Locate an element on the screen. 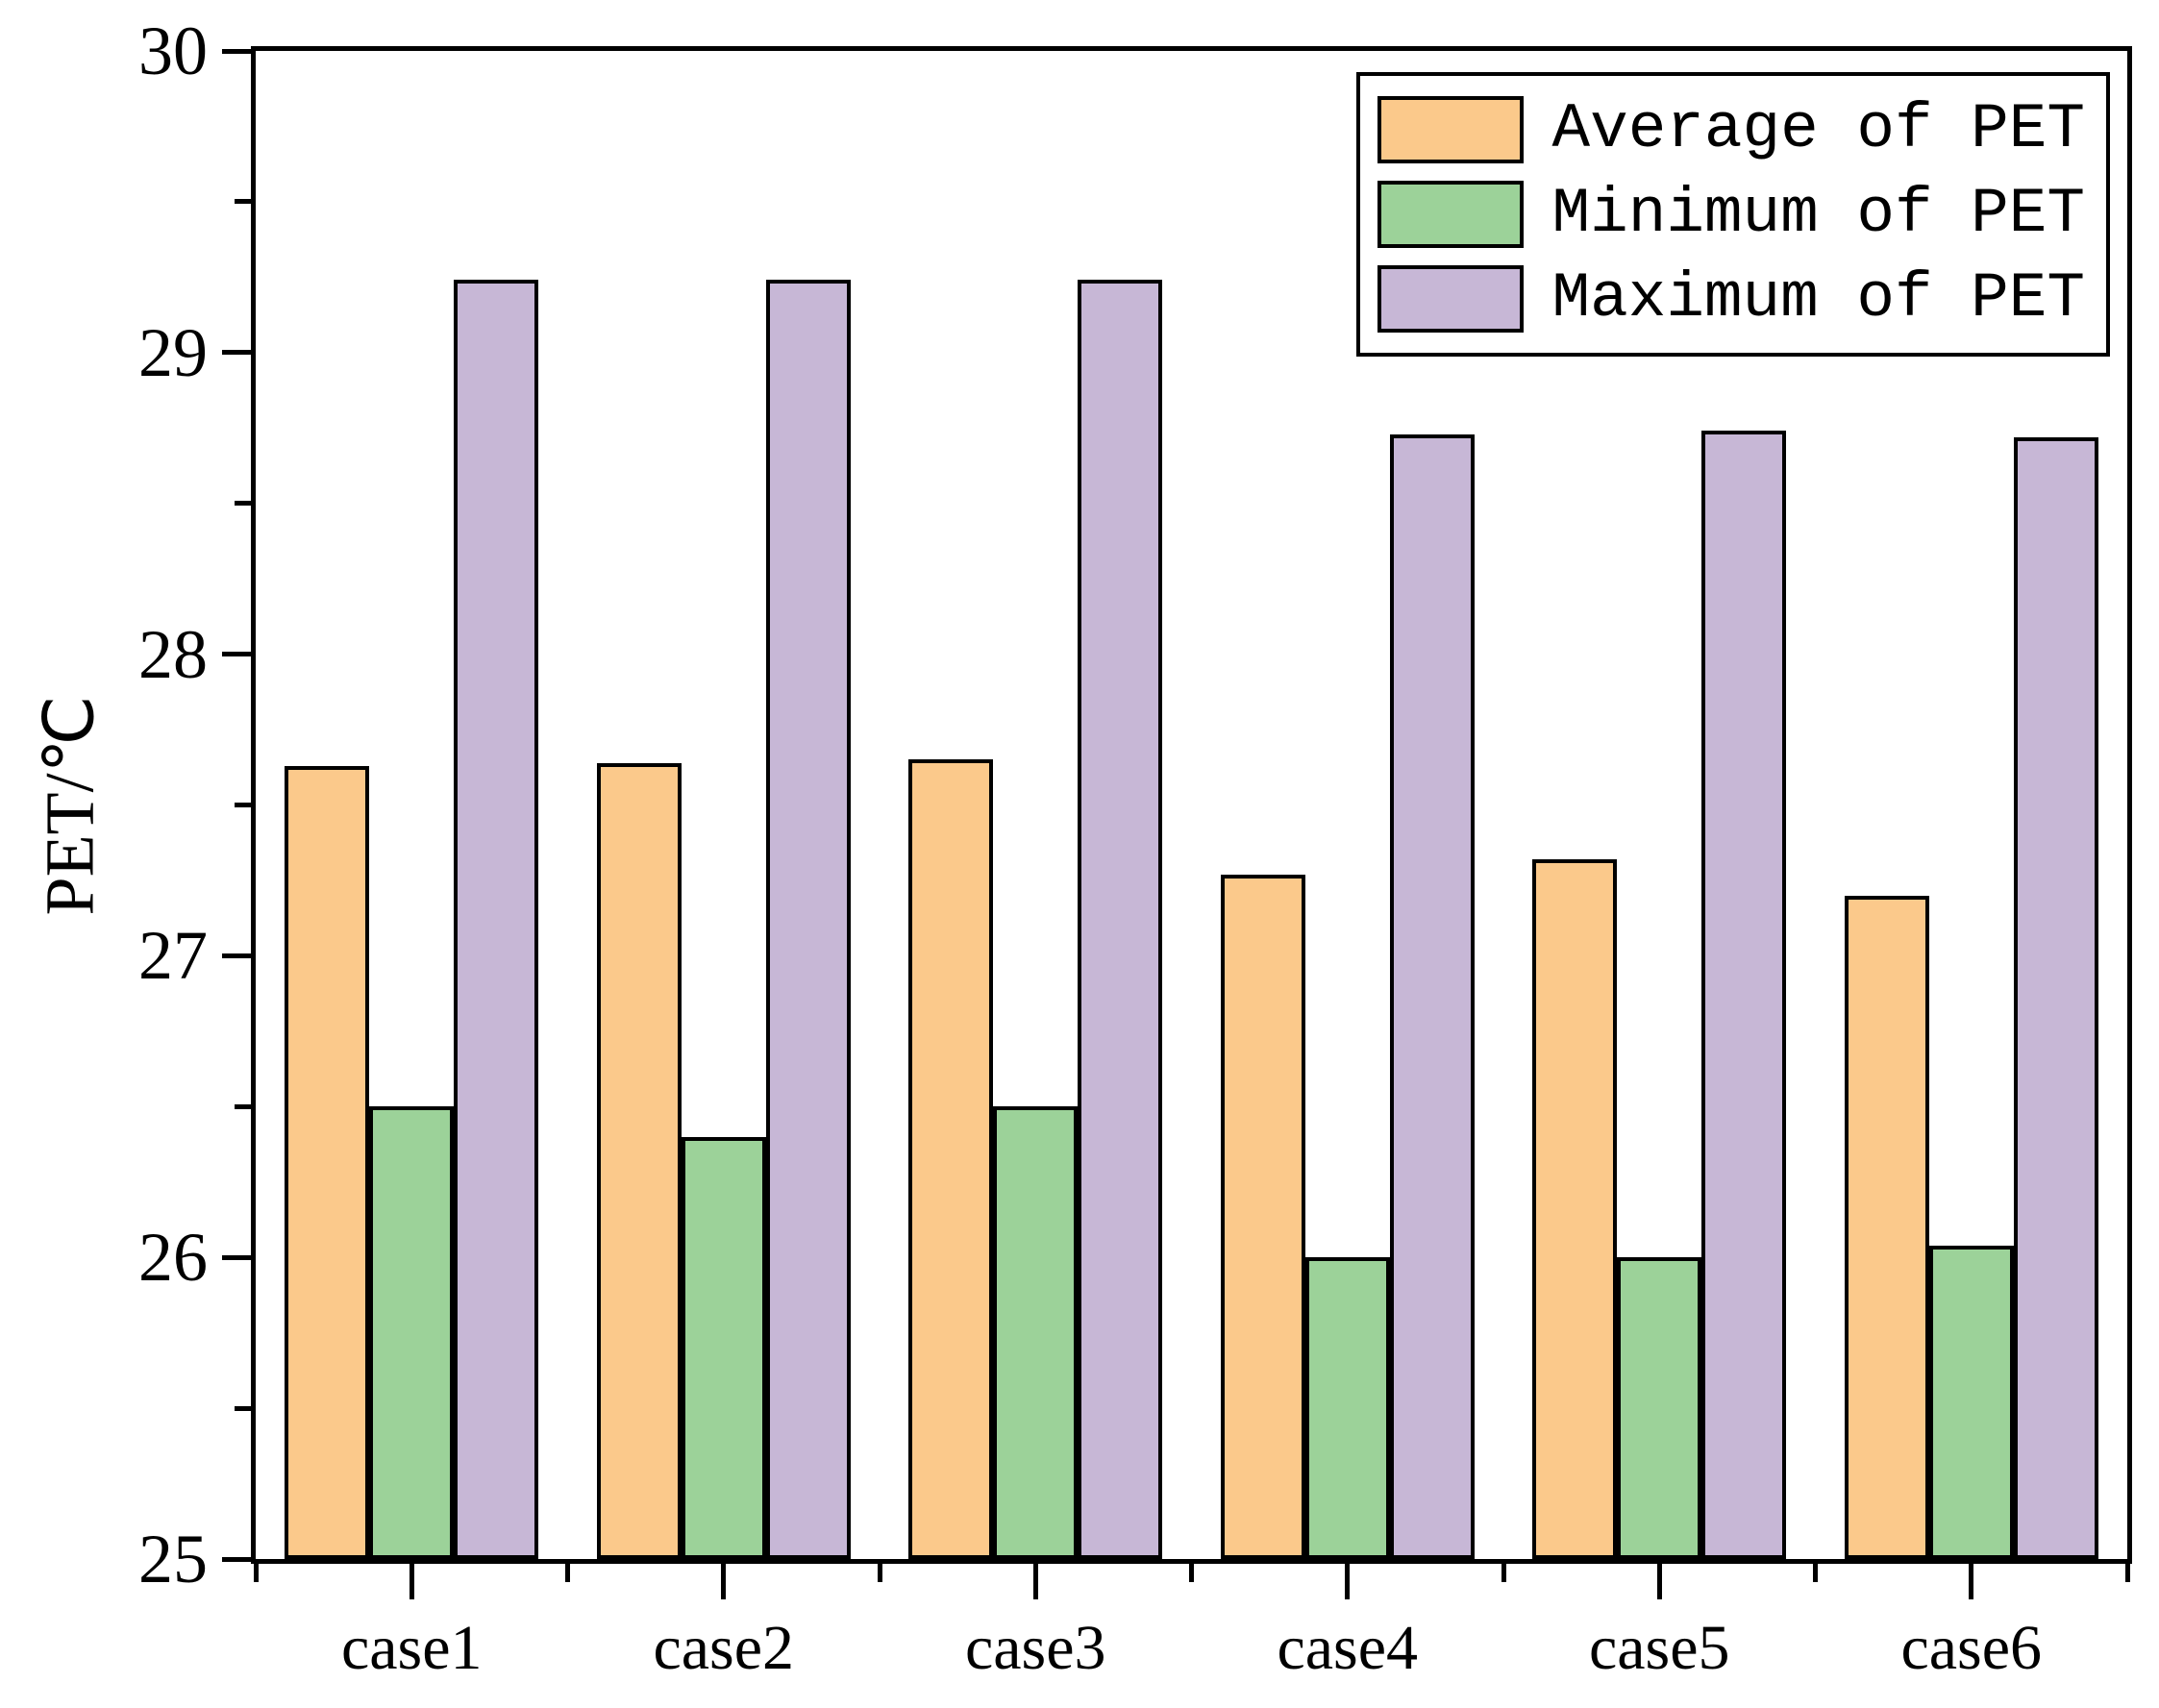 The height and width of the screenshot is (1708, 2159). bar-maximum-case6 is located at coordinates (2055, 997).